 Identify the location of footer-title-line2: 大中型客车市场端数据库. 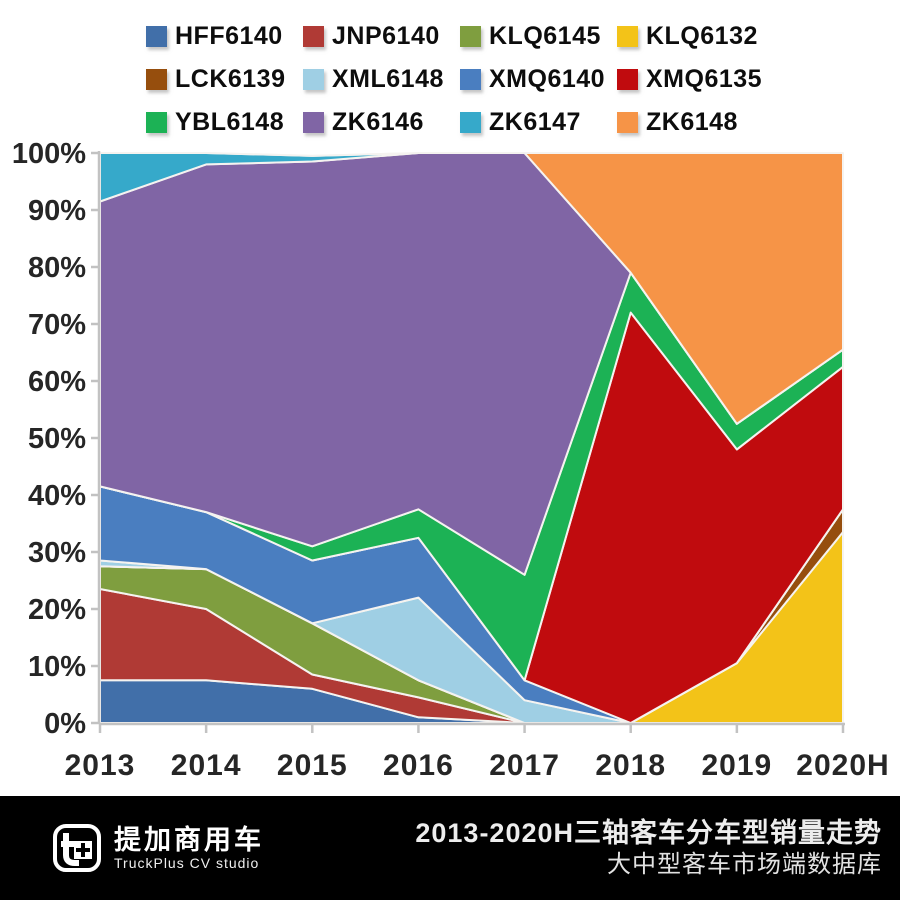
(744, 864).